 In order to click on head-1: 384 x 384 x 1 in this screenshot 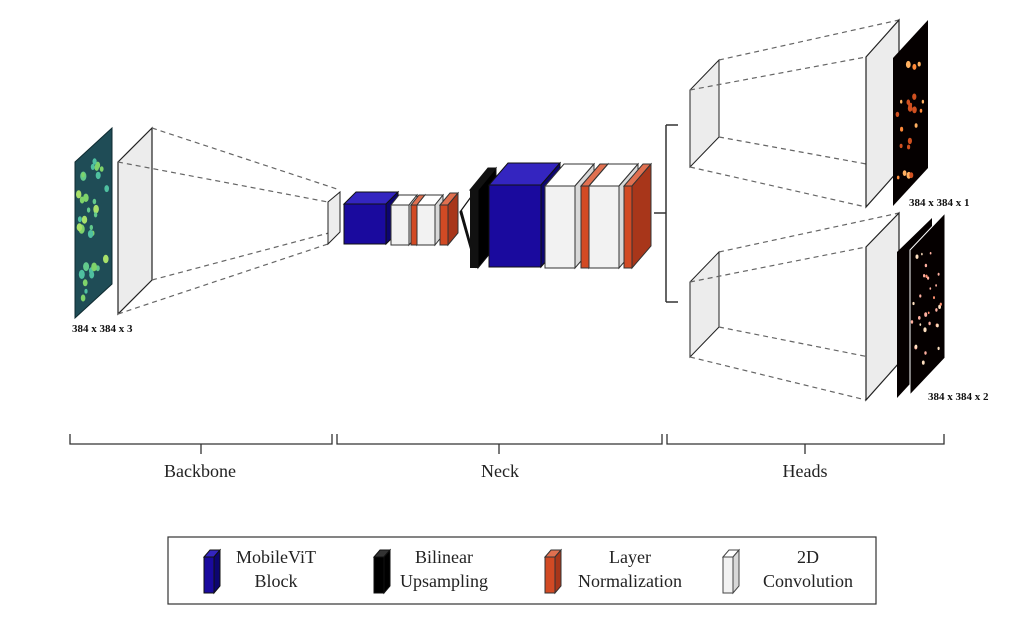, I will do `click(829, 113)`.